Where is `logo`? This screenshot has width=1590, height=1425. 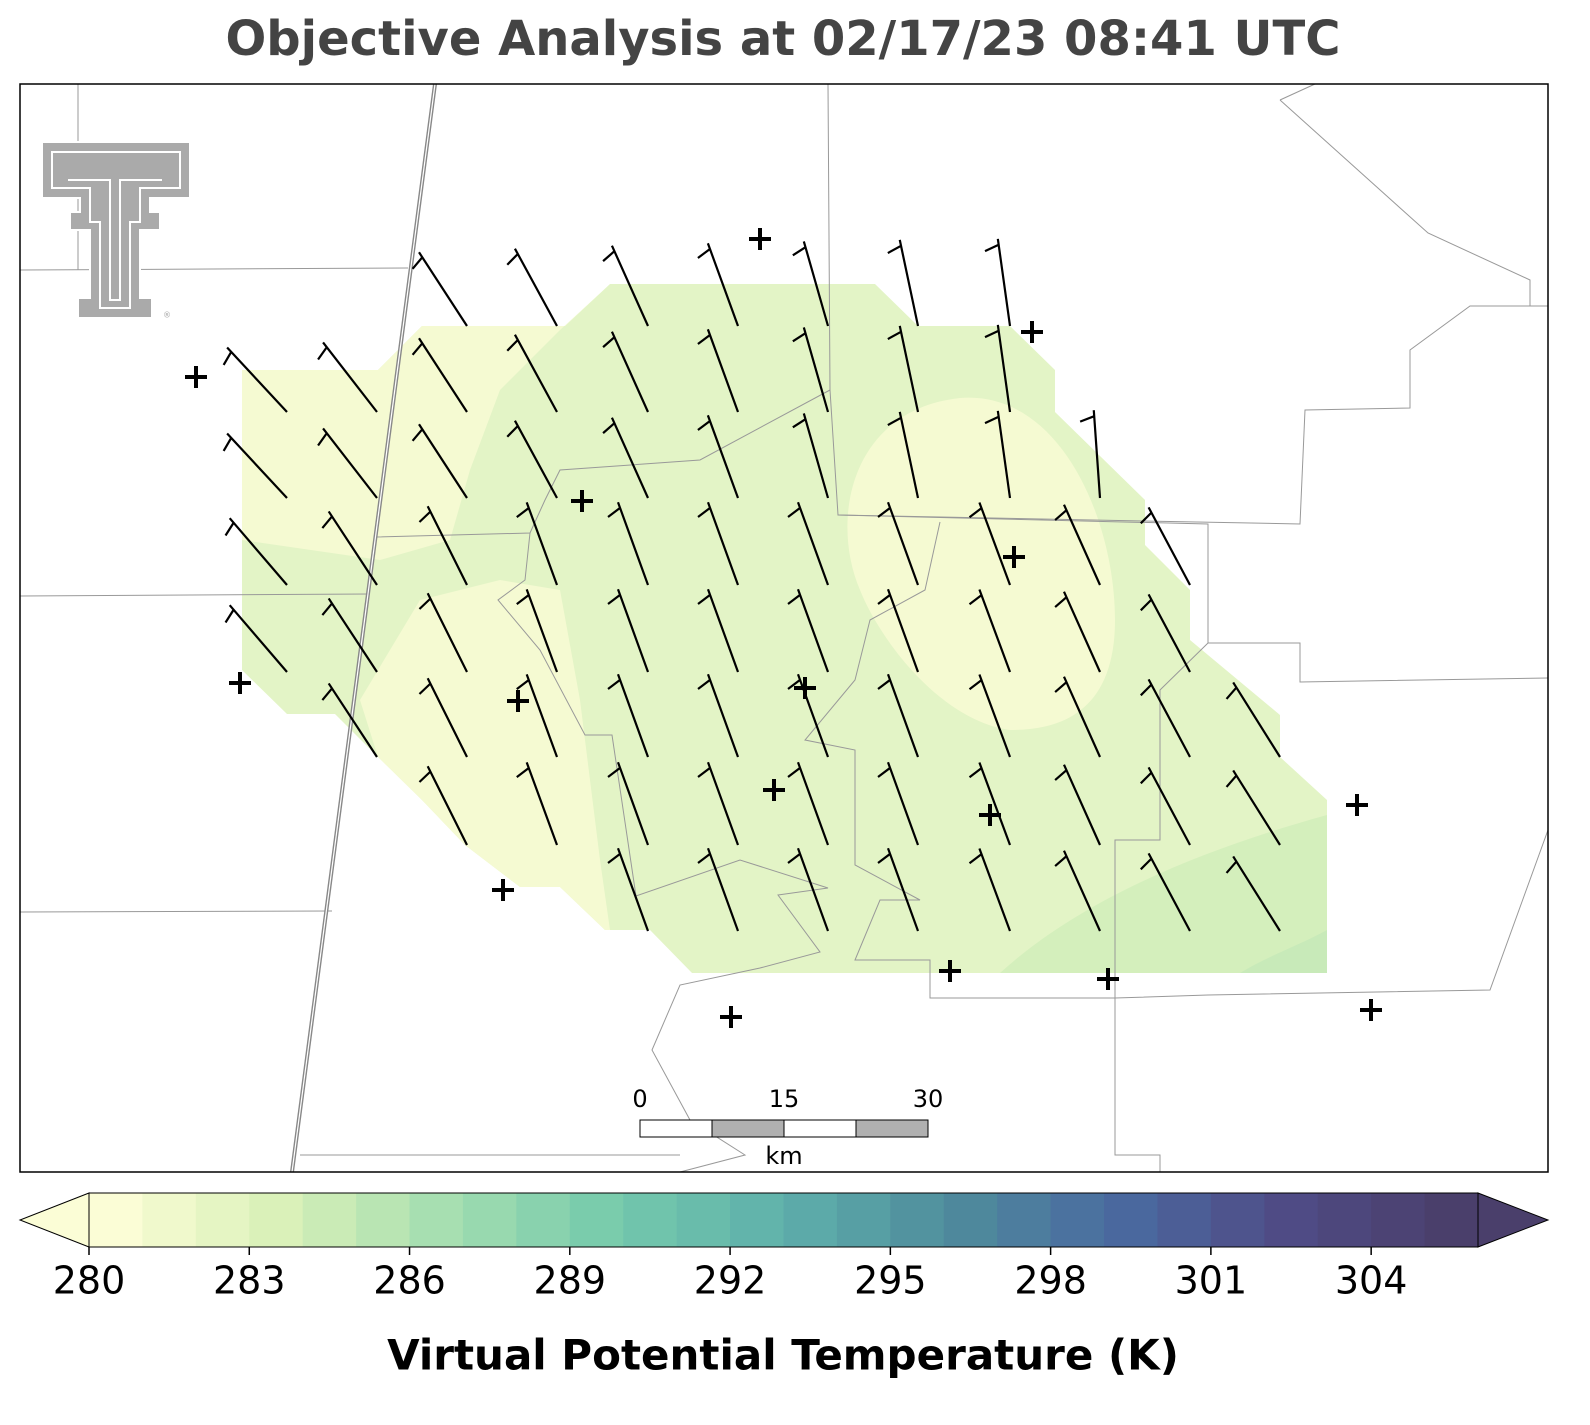
logo is located at coordinates (116, 230).